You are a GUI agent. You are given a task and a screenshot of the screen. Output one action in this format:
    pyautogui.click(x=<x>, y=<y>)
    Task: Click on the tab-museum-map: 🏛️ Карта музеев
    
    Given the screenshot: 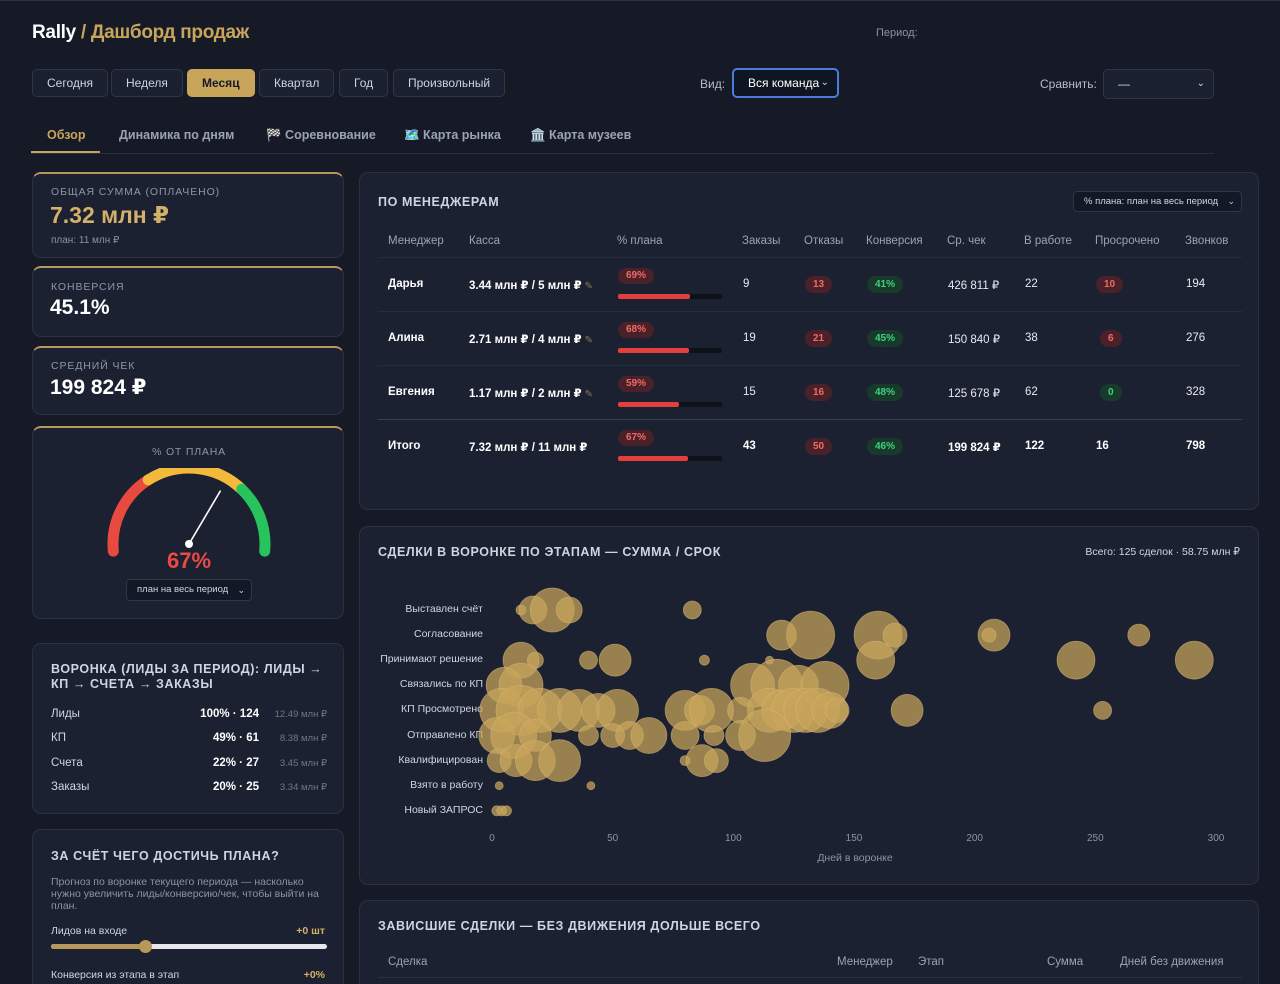 What is the action you would take?
    pyautogui.click(x=581, y=135)
    